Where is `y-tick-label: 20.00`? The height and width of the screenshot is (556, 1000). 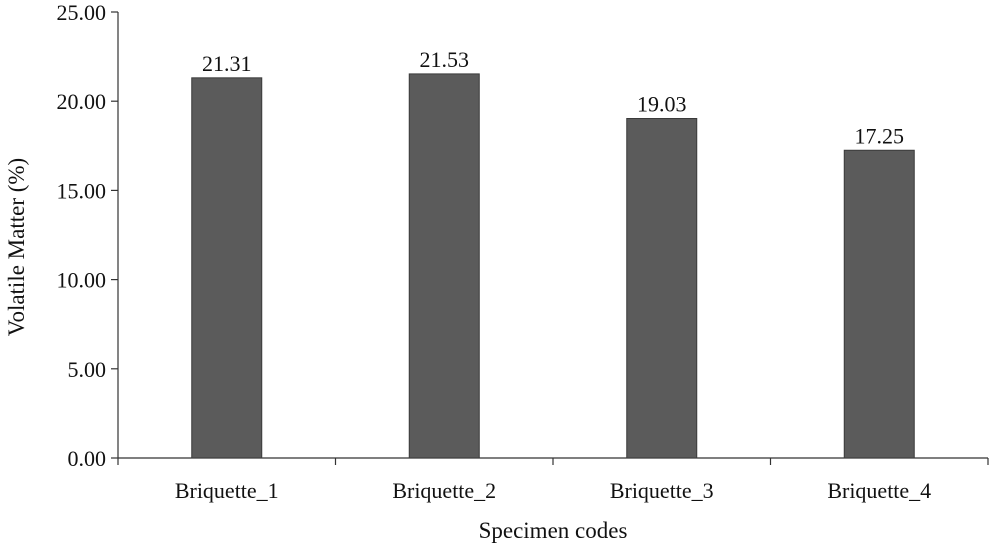
y-tick-label: 20.00 is located at coordinates (82, 101).